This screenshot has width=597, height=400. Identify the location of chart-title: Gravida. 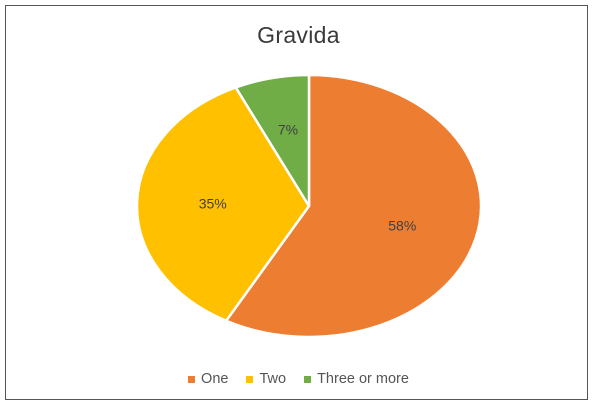
(298, 35).